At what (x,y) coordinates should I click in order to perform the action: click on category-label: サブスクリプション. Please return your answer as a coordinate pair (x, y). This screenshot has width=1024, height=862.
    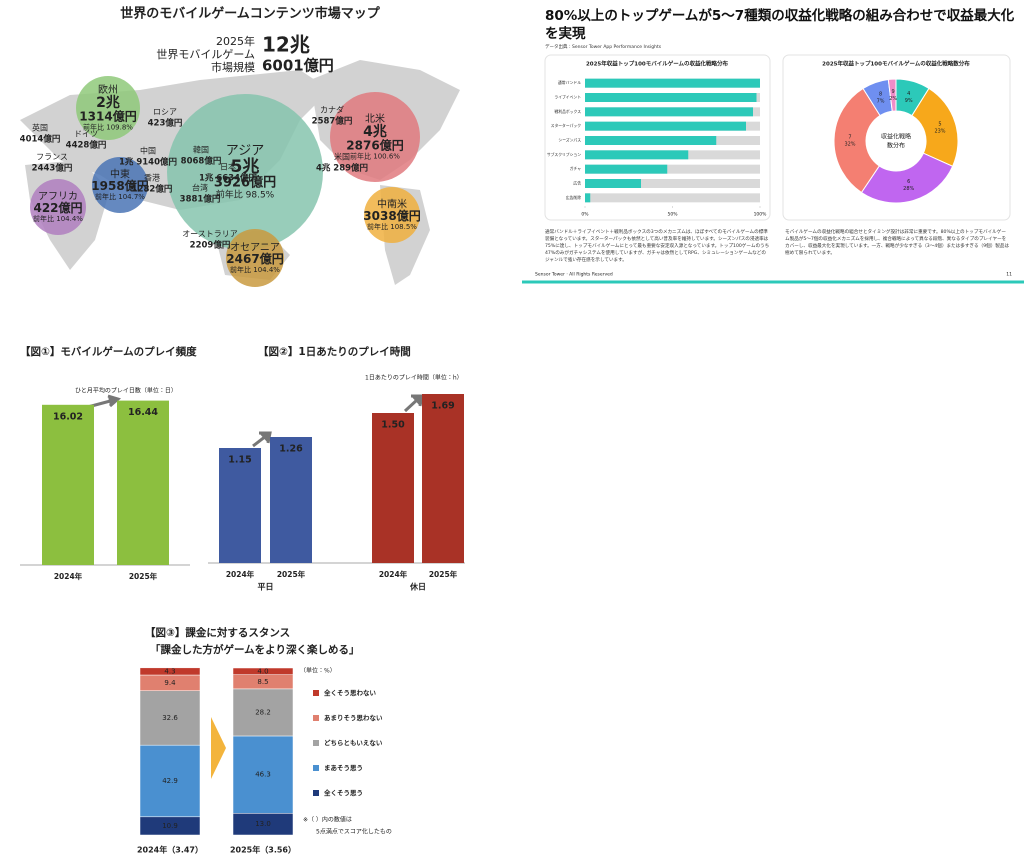
    Looking at the image, I should click on (564, 154).